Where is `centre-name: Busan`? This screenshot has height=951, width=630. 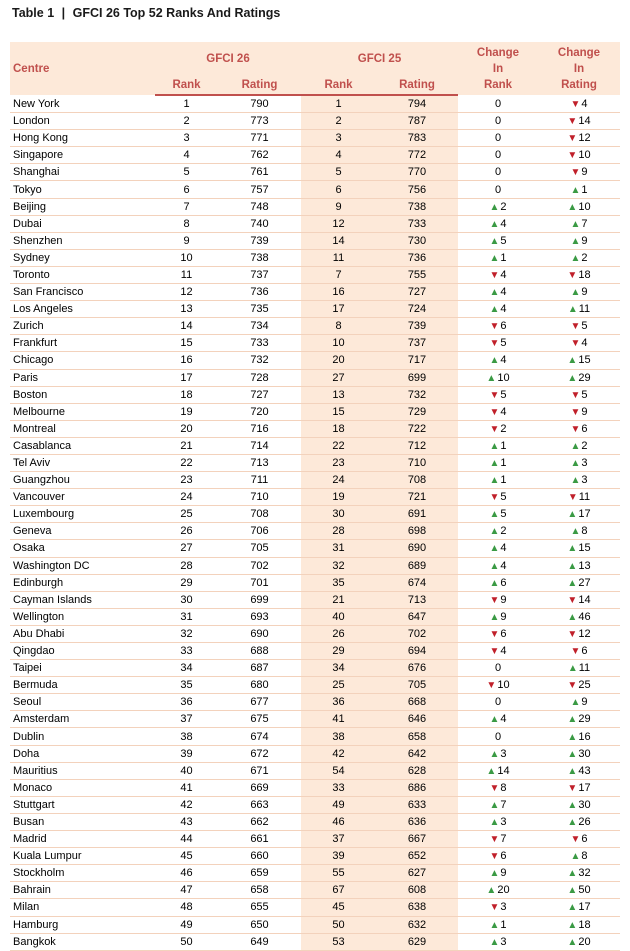
centre-name: Busan is located at coordinates (82, 822).